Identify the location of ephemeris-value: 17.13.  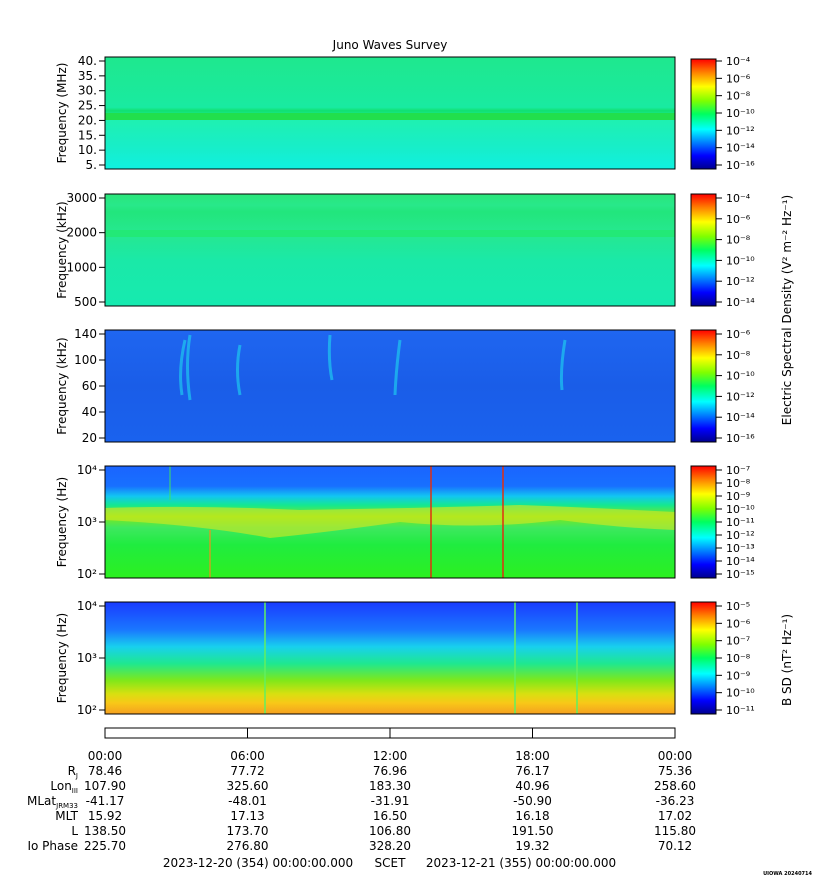
(247, 816).